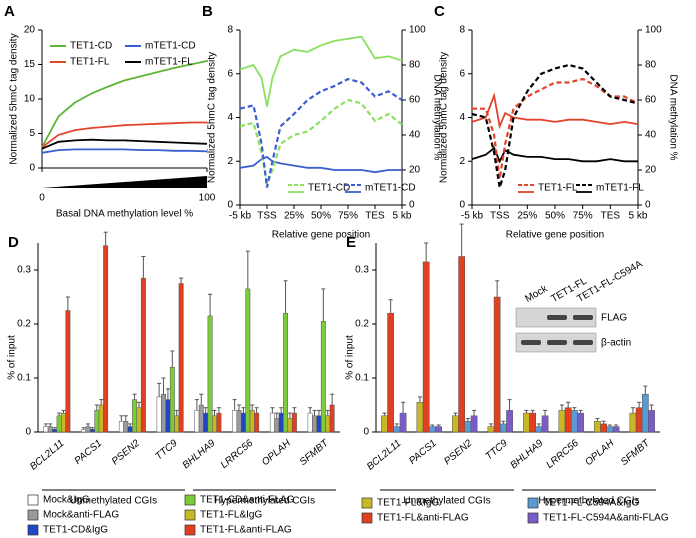 The image size is (696, 538). What do you see at coordinates (66, 500) in the screenshot?
I see `legend-label: Mock&IgG` at bounding box center [66, 500].